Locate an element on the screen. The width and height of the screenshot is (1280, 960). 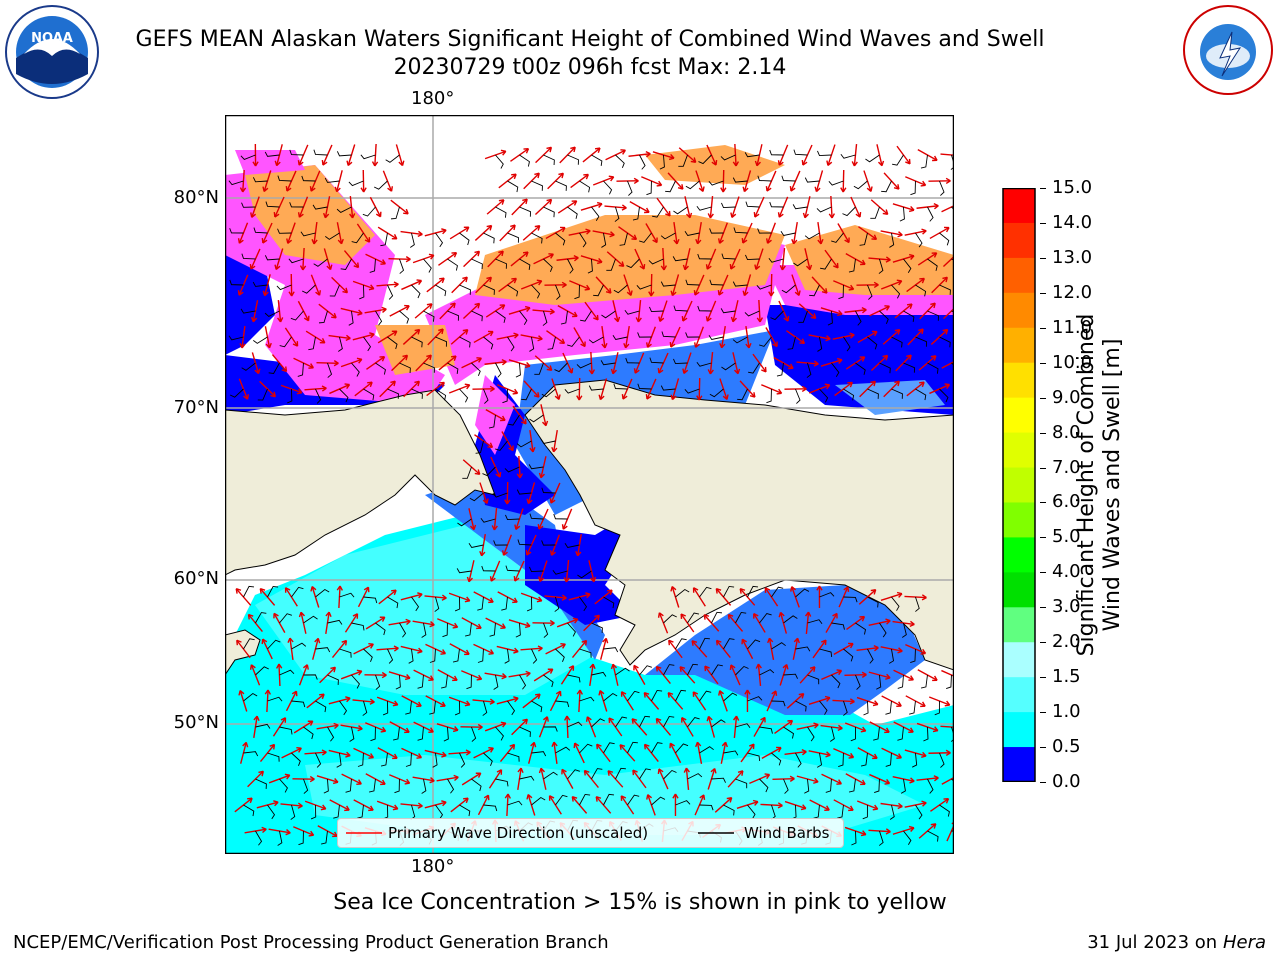
colorbar-tick-mark is located at coordinates (1043, 188).